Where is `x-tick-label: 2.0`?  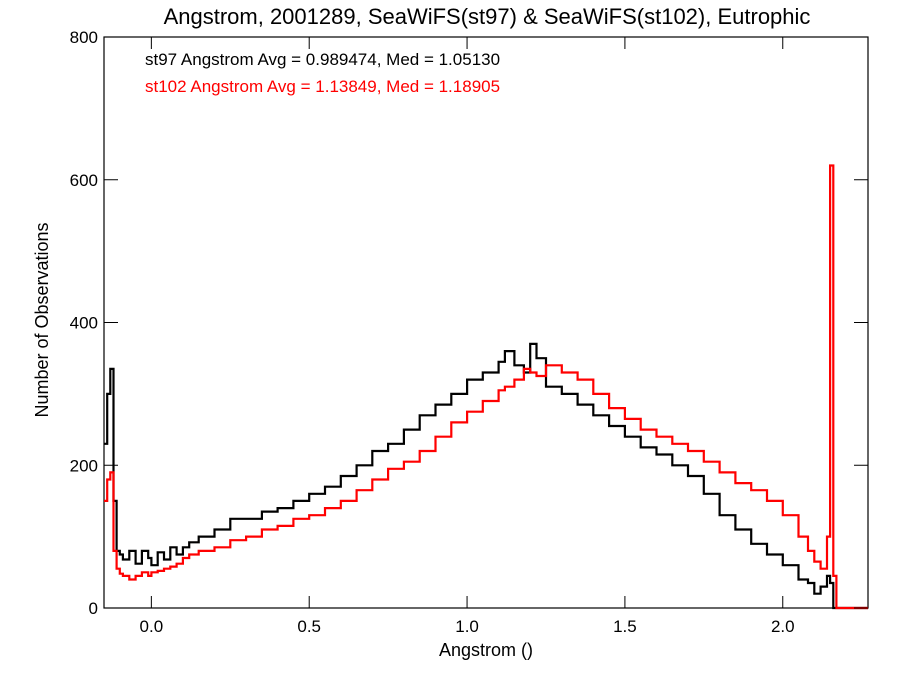 x-tick-label: 2.0 is located at coordinates (783, 626).